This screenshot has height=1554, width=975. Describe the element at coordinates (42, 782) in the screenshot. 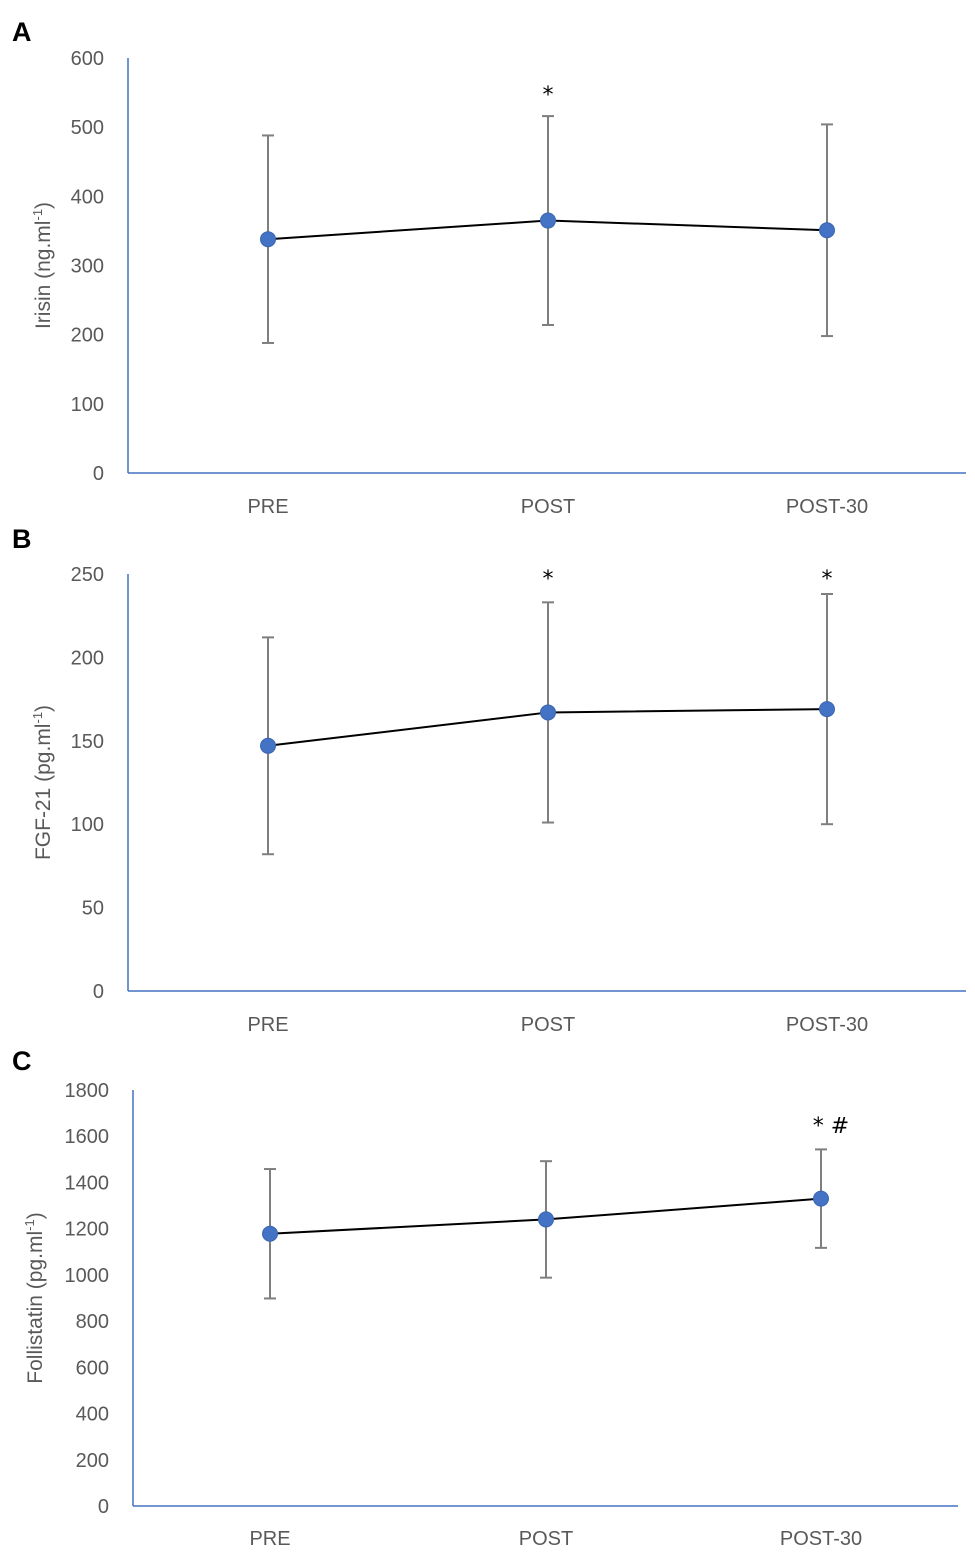

I see `y-axis-title: FGF-21 (pg.ml-1)` at that location.